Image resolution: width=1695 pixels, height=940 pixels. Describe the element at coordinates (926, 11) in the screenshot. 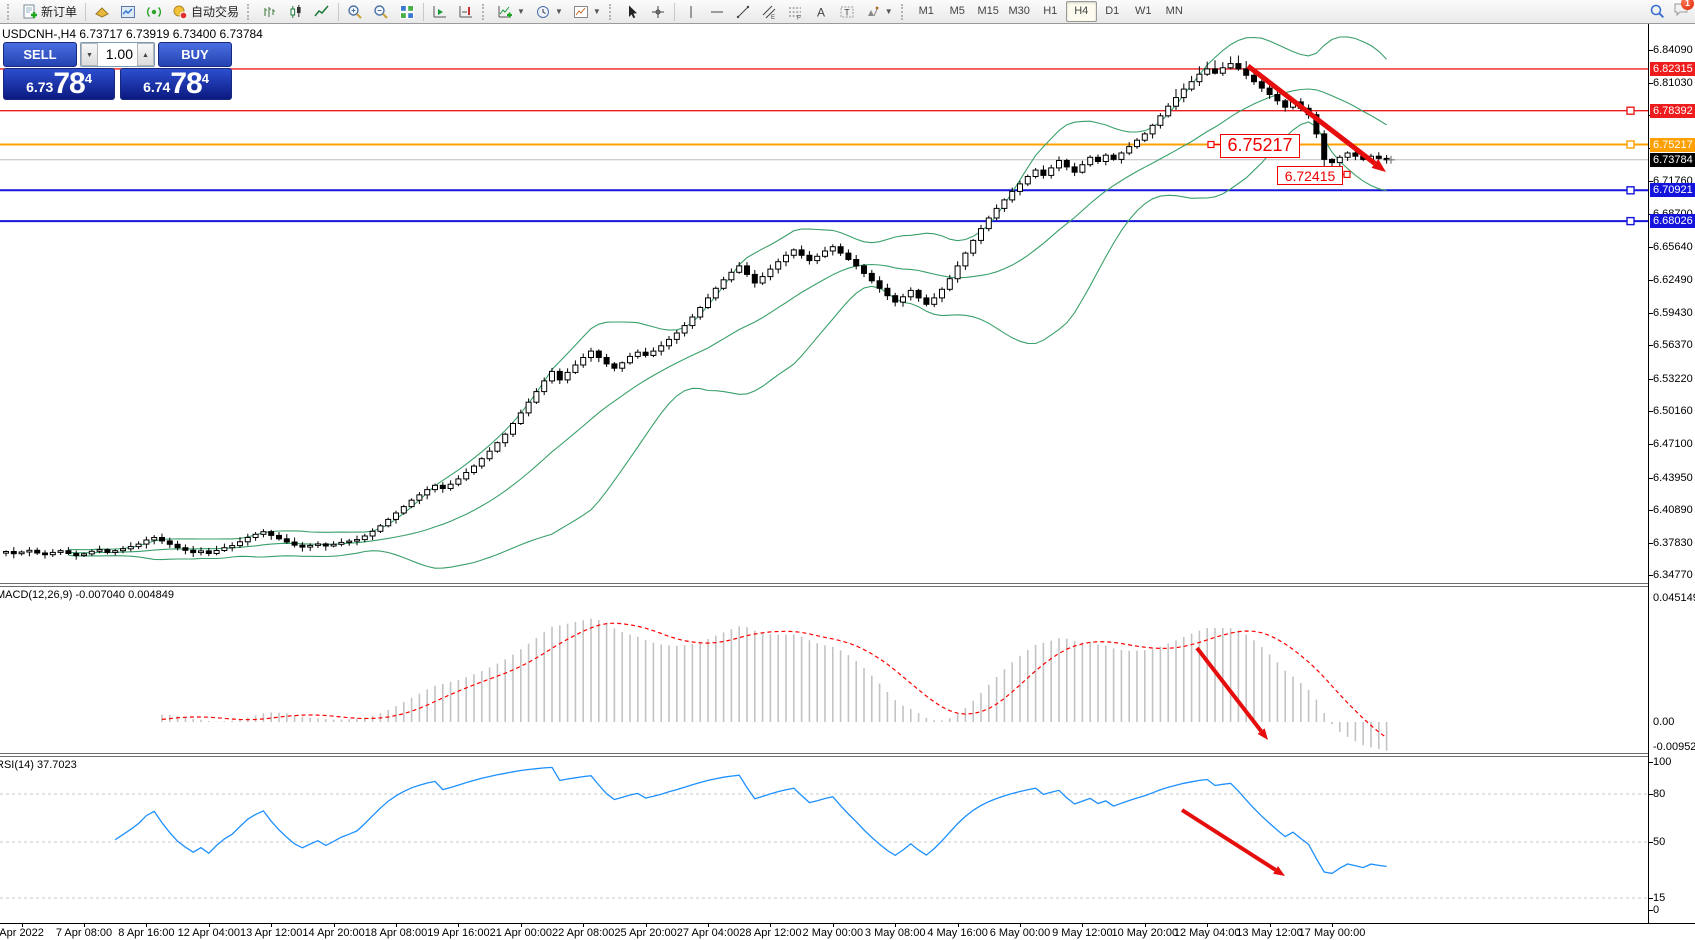

I see `timeframe-m1: M1` at that location.